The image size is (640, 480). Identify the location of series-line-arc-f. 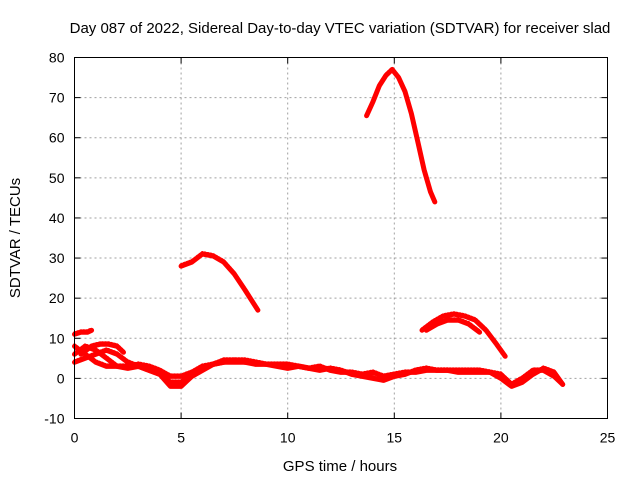
(219, 282).